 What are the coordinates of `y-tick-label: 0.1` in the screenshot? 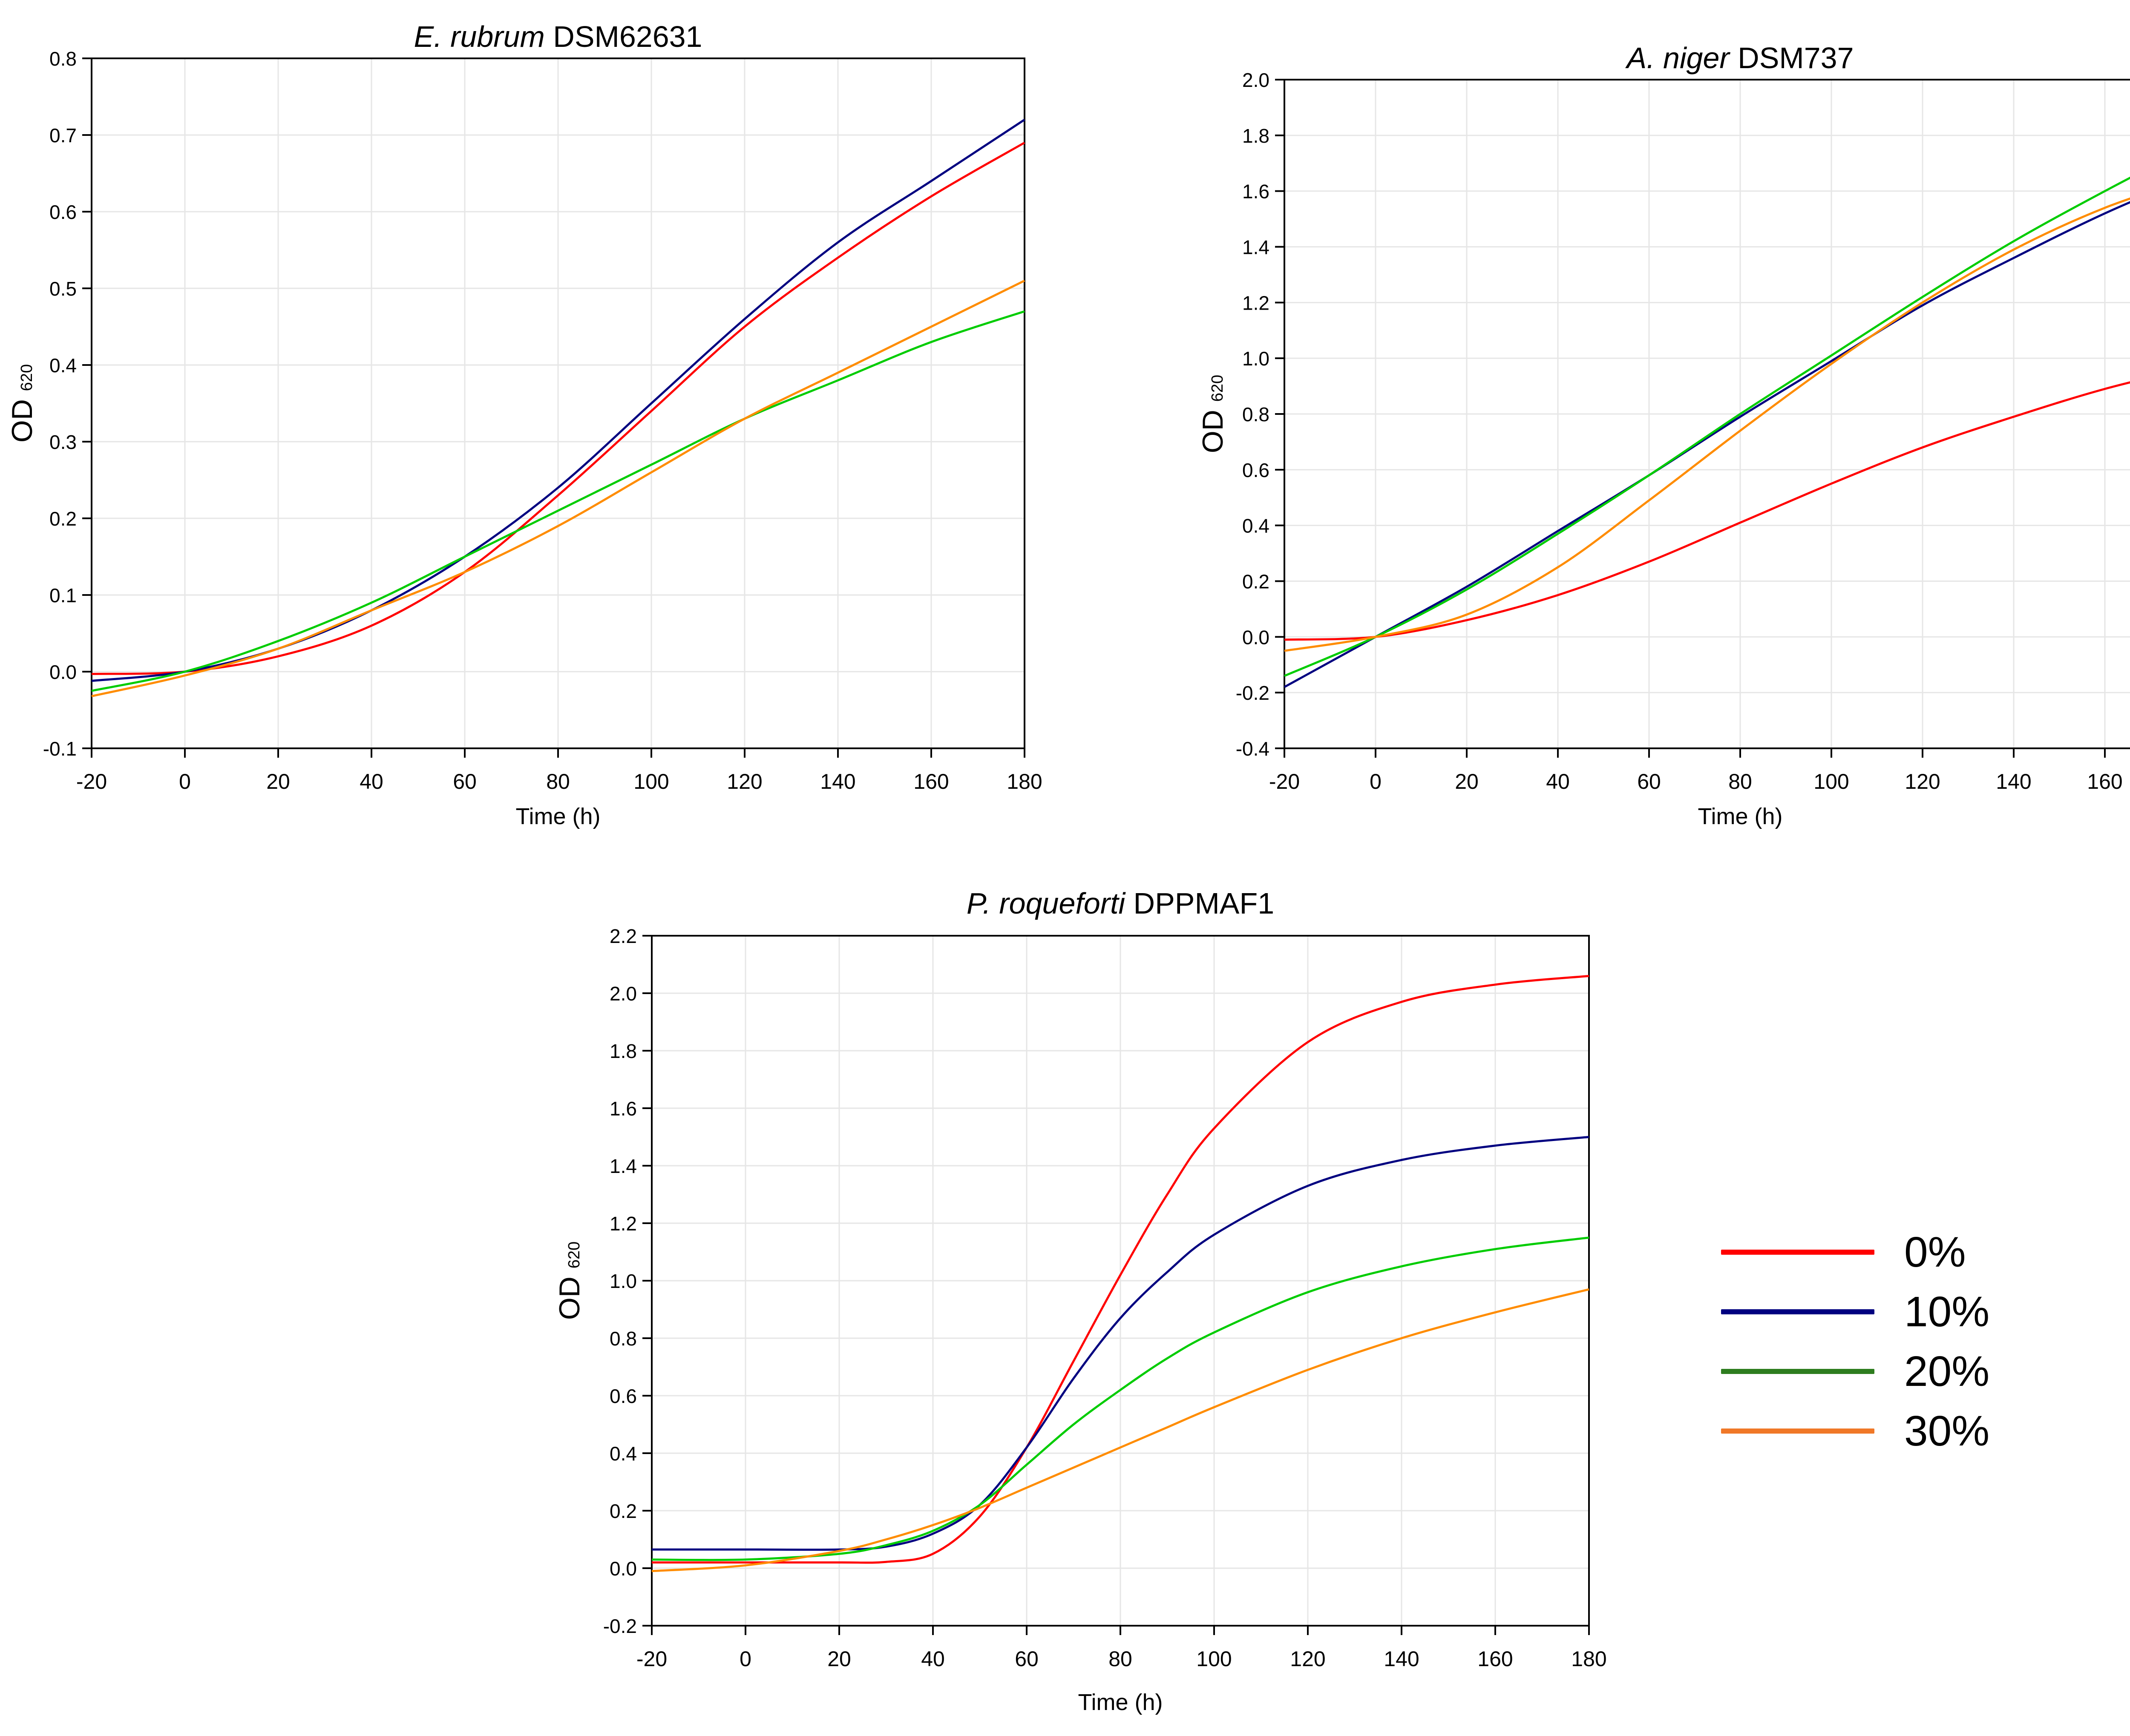 It's located at (63, 595).